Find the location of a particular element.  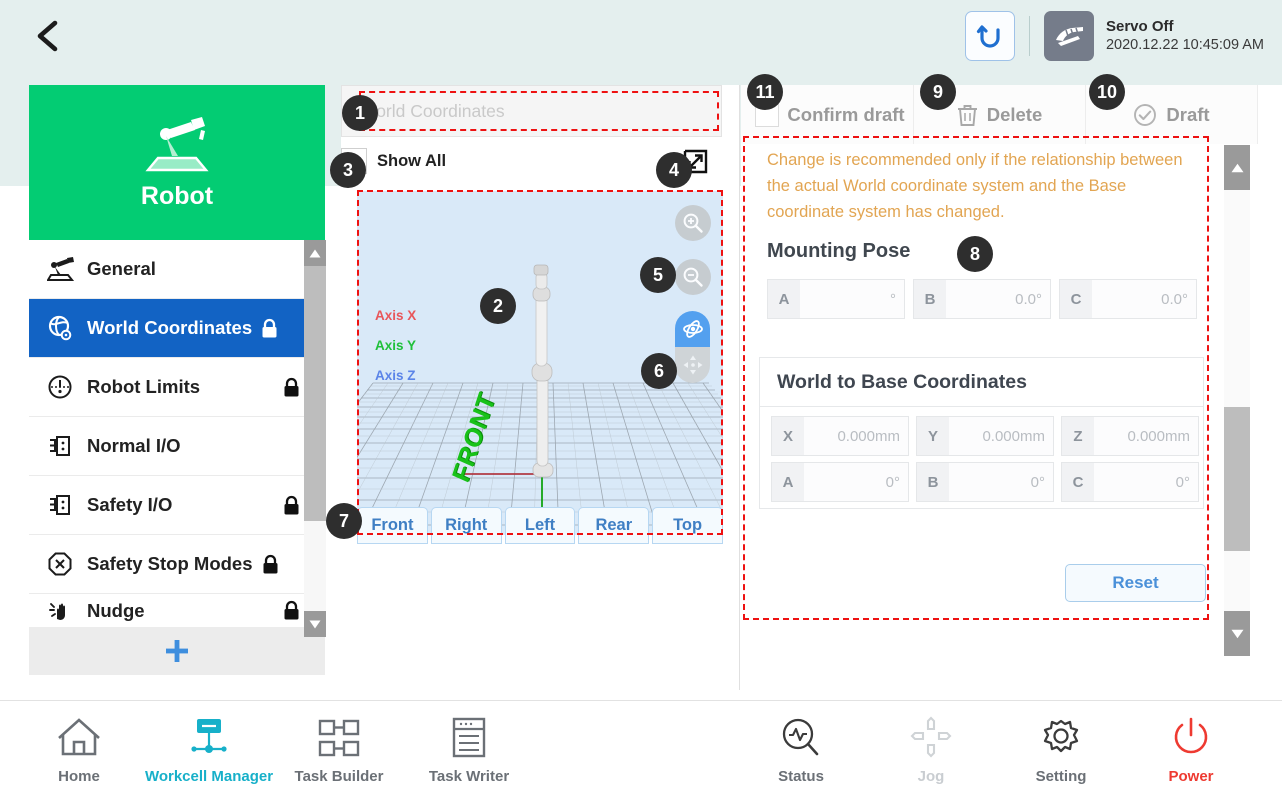

tab-label: Confirm draft is located at coordinates (846, 114).